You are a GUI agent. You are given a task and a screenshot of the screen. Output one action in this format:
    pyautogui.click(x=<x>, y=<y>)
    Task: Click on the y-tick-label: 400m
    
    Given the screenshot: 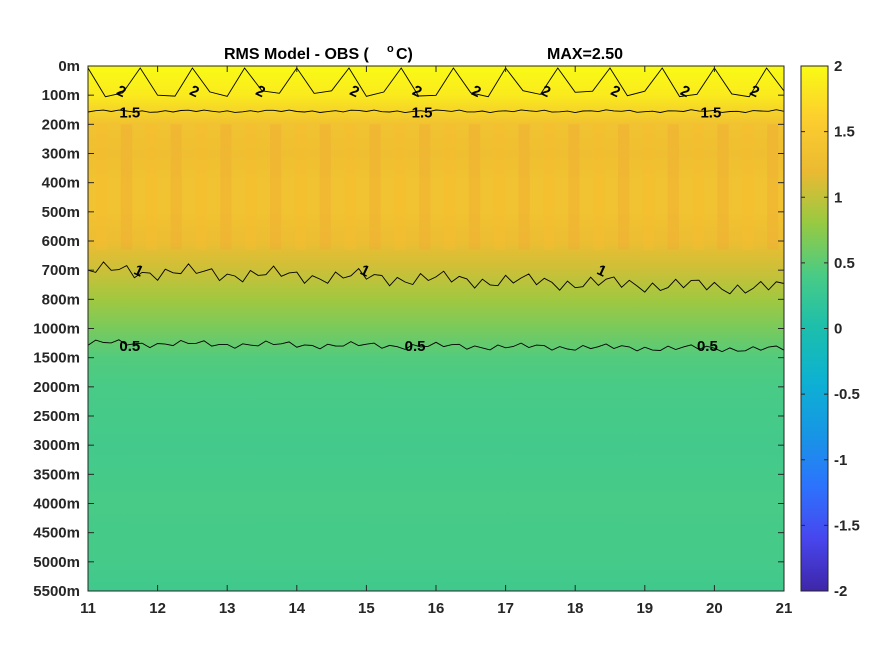 What is the action you would take?
    pyautogui.click(x=61, y=183)
    